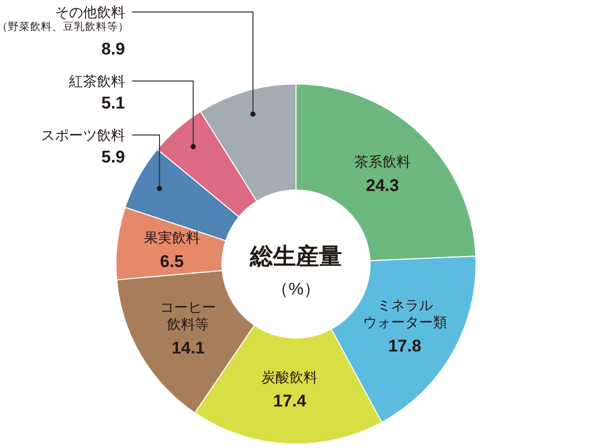 The height and width of the screenshot is (448, 594). I want to click on text: 総生産量, so click(295, 256).